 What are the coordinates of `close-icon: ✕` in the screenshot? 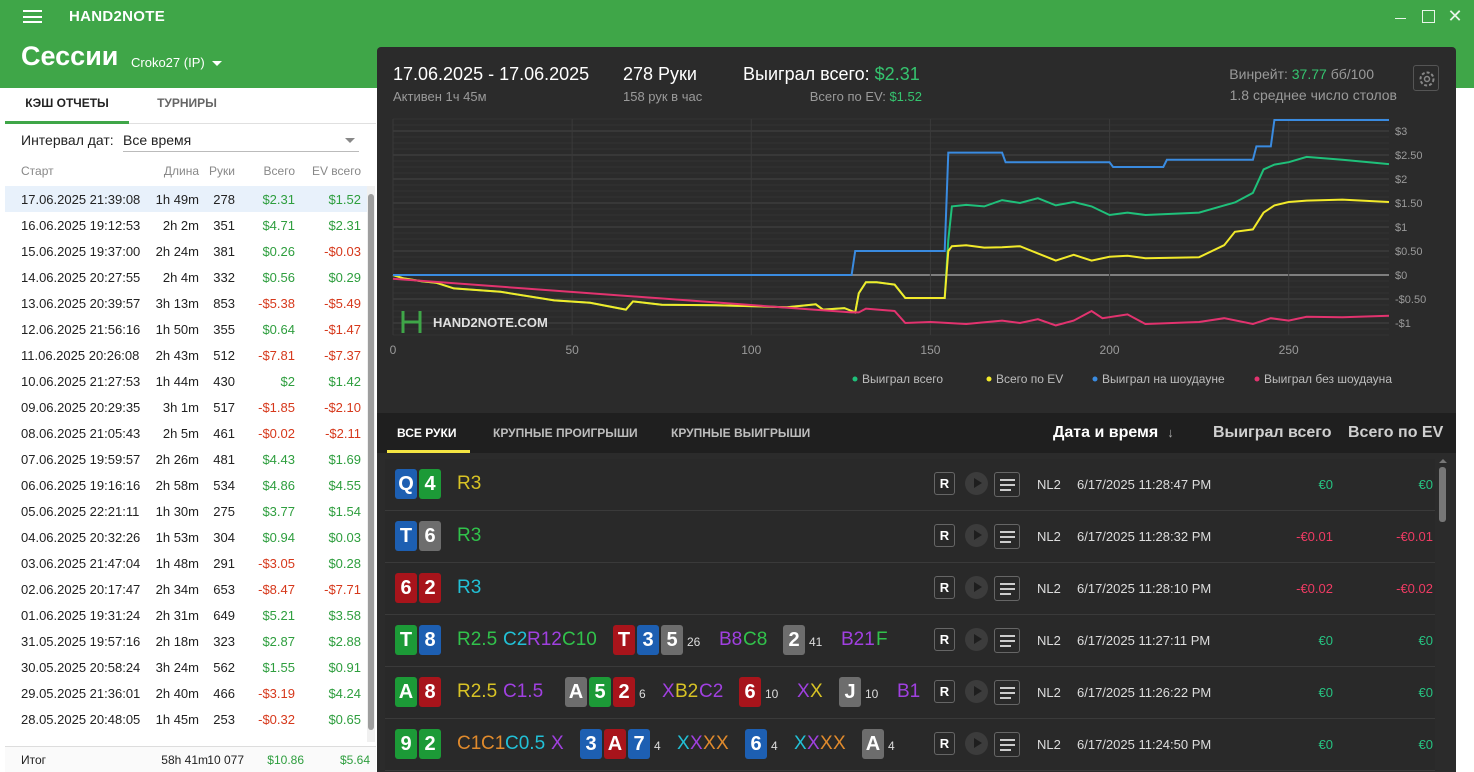 It's located at (1455, 16).